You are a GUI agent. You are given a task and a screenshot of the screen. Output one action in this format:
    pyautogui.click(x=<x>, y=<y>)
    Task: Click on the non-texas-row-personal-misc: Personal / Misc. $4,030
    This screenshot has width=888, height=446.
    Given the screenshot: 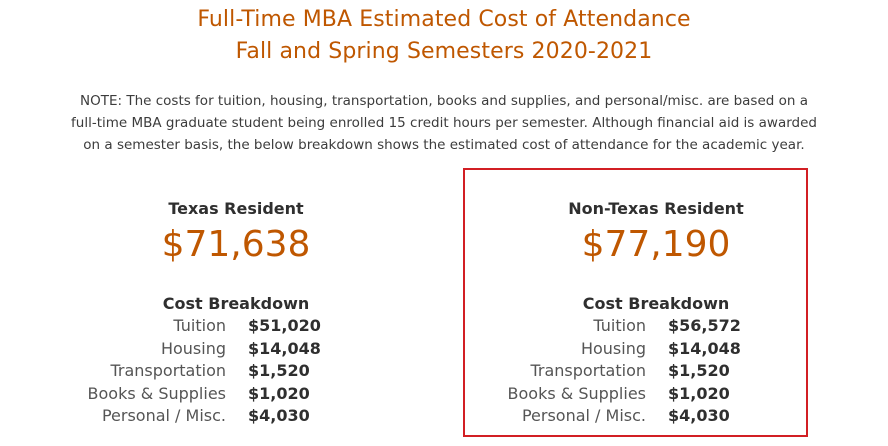 What is the action you would take?
    pyautogui.click(x=575, y=417)
    